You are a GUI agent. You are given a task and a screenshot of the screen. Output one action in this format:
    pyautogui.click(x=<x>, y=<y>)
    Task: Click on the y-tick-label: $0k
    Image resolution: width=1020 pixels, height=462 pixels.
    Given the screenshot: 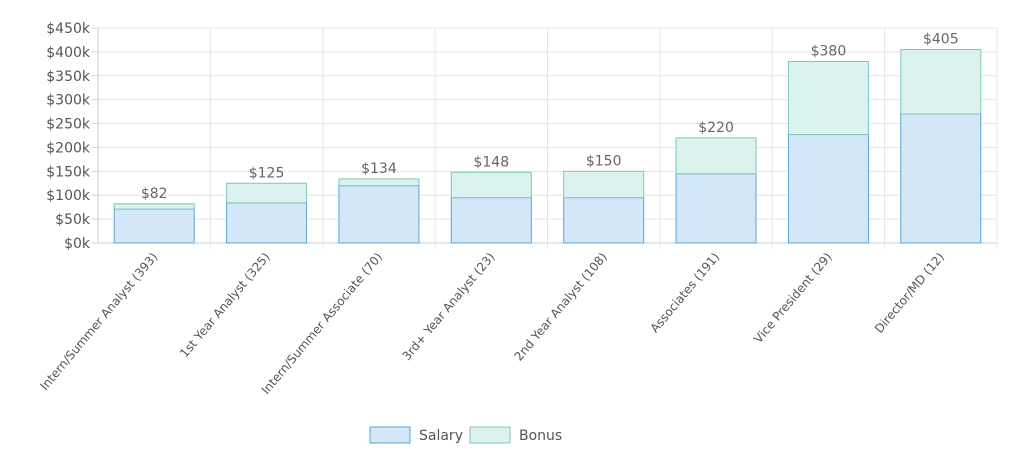 What is the action you would take?
    pyautogui.click(x=77, y=244)
    